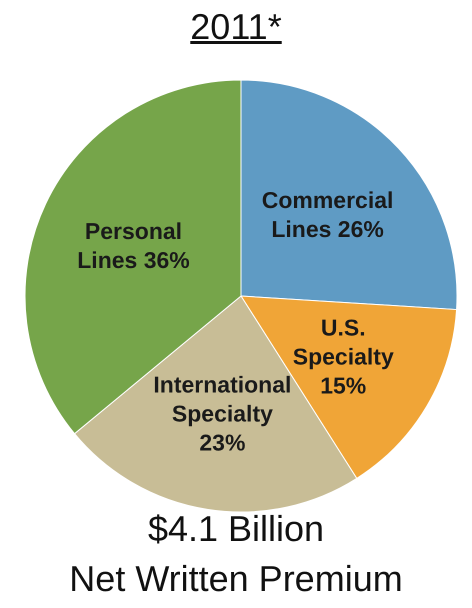 The width and height of the screenshot is (472, 608). Describe the element at coordinates (343, 385) in the screenshot. I see `data-label: 15%` at that location.